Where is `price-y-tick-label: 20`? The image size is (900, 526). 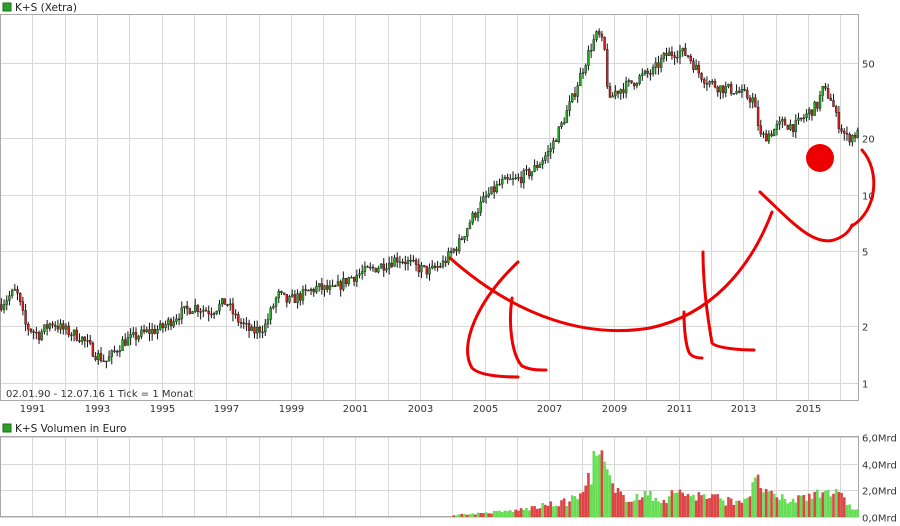
price-y-tick-label: 20 is located at coordinates (868, 140).